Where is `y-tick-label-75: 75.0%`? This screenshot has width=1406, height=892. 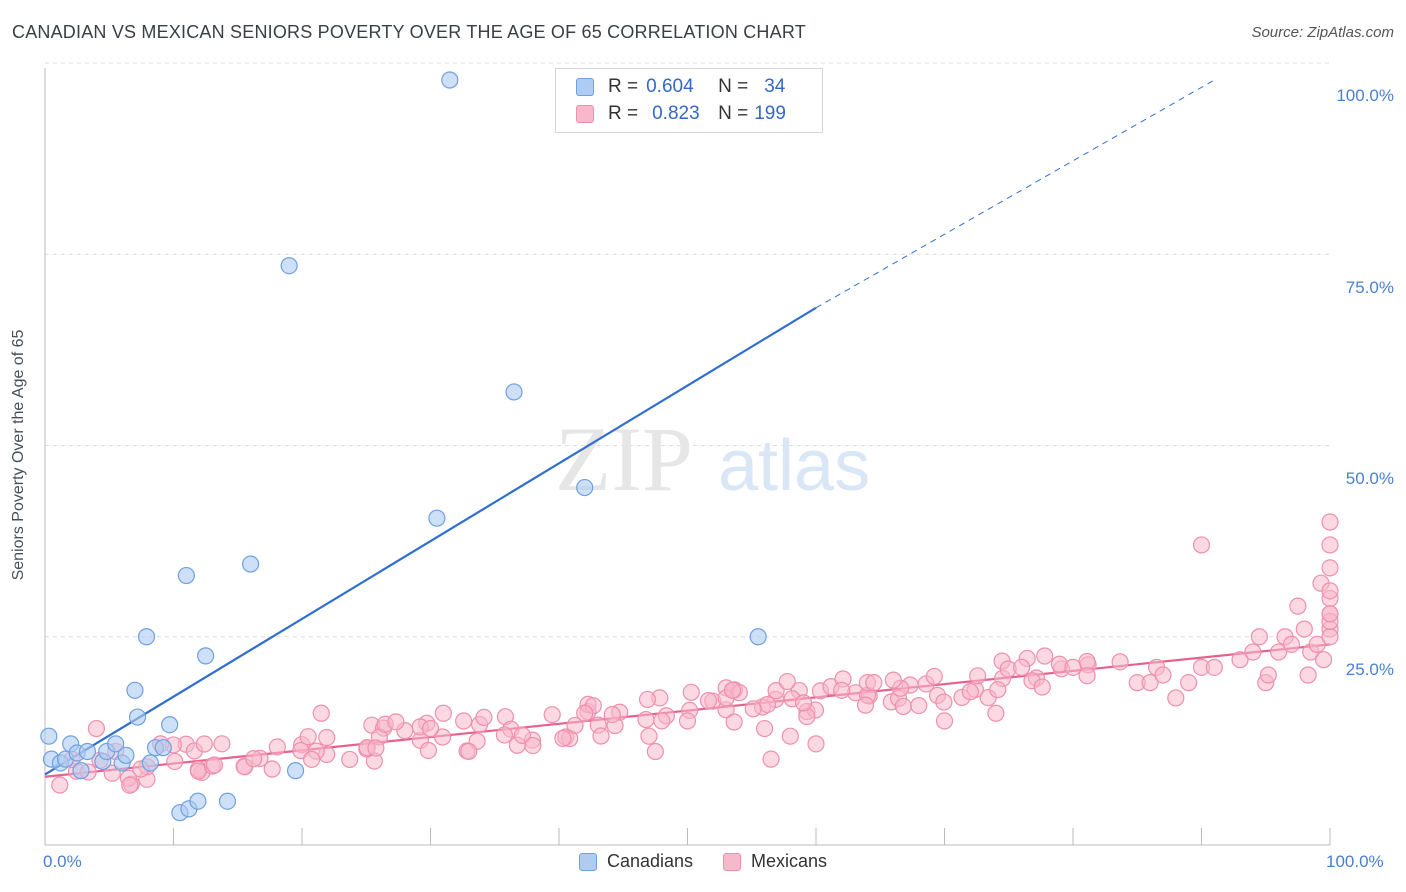 y-tick-label-75: 75.0% is located at coordinates (1369, 287).